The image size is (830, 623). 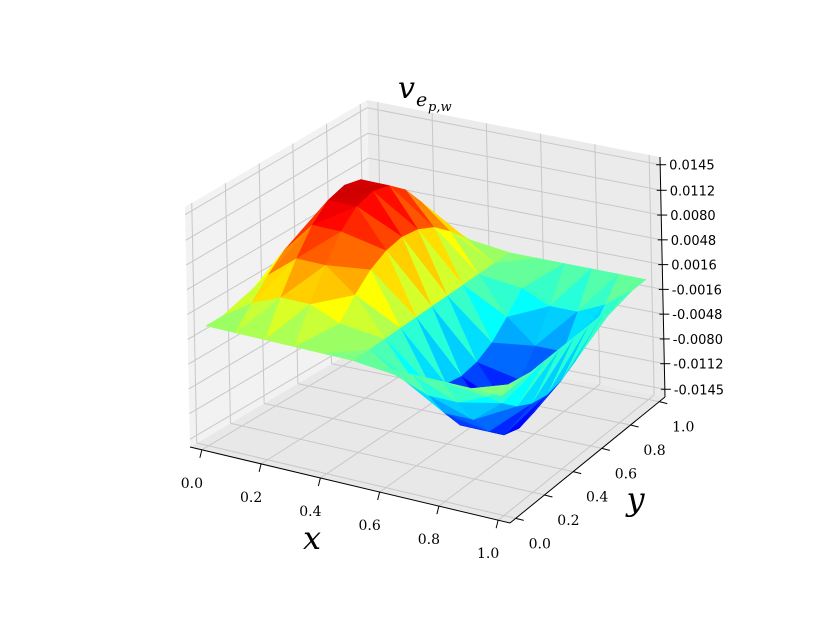 What do you see at coordinates (693, 216) in the screenshot?
I see `z-tick-label: 0.0080` at bounding box center [693, 216].